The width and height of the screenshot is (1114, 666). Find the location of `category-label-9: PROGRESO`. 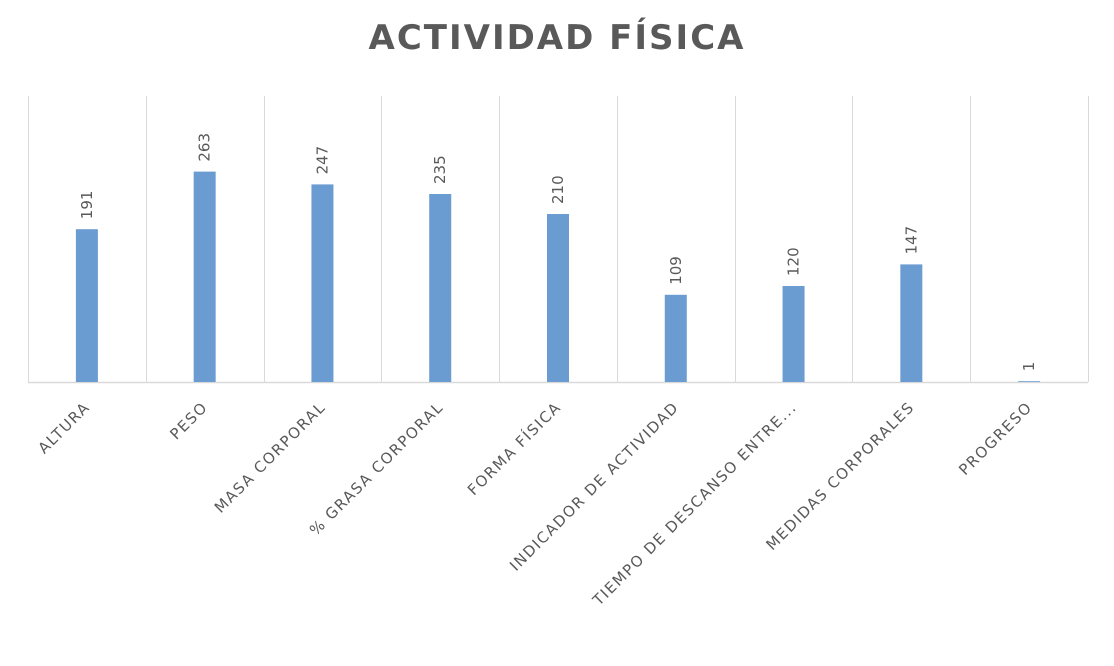

category-label-9: PROGRESO is located at coordinates (995, 438).